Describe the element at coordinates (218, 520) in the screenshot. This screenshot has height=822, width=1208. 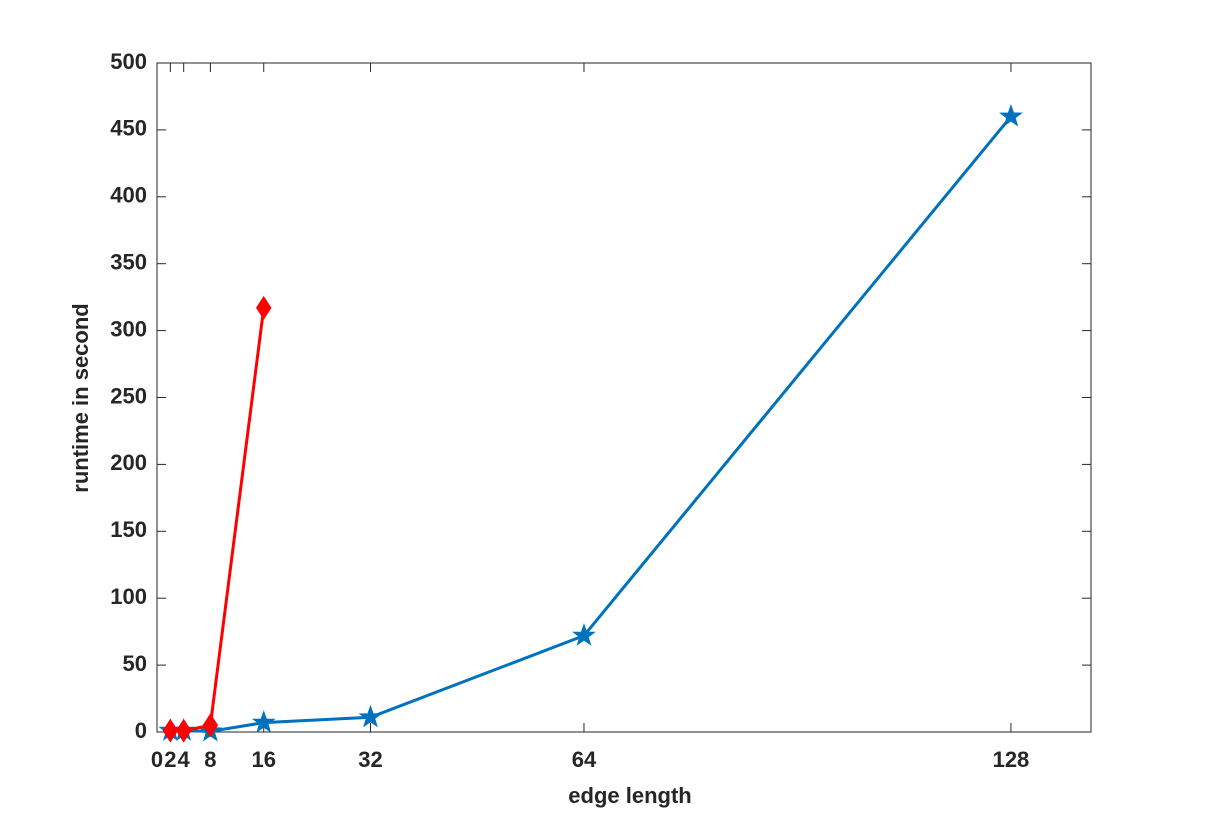
I see `series-line` at that location.